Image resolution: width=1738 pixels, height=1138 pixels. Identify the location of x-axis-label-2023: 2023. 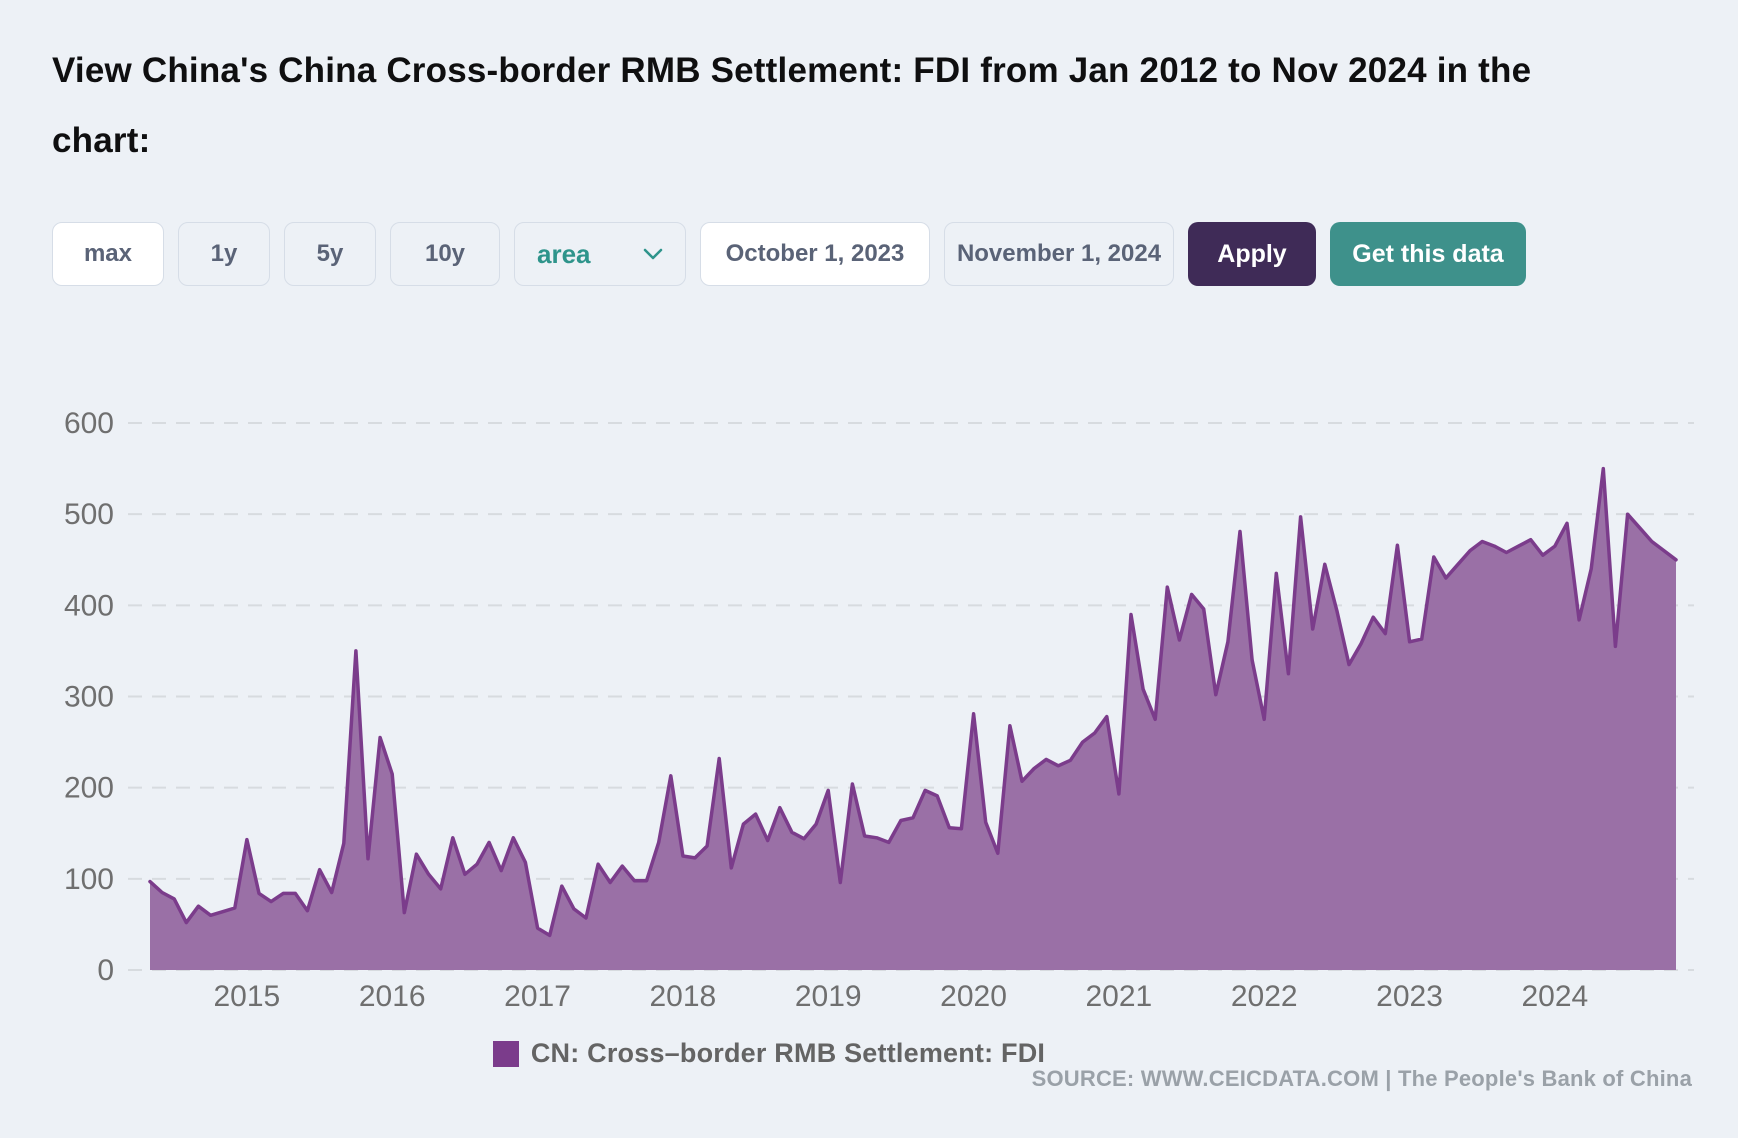
(1409, 996).